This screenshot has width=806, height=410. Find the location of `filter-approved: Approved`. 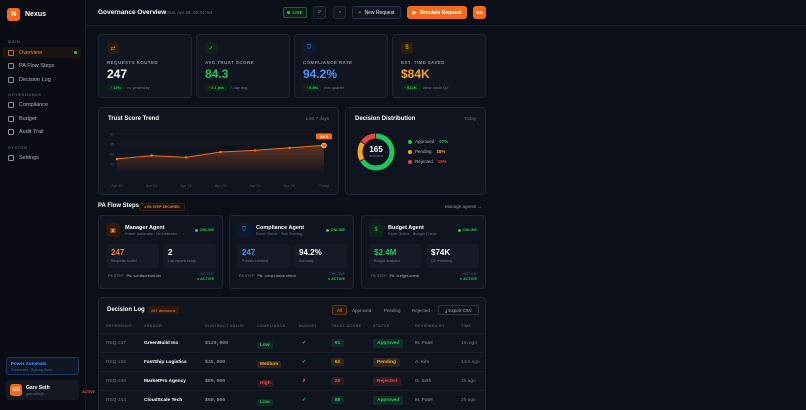

filter-approved: Approved is located at coordinates (362, 310).